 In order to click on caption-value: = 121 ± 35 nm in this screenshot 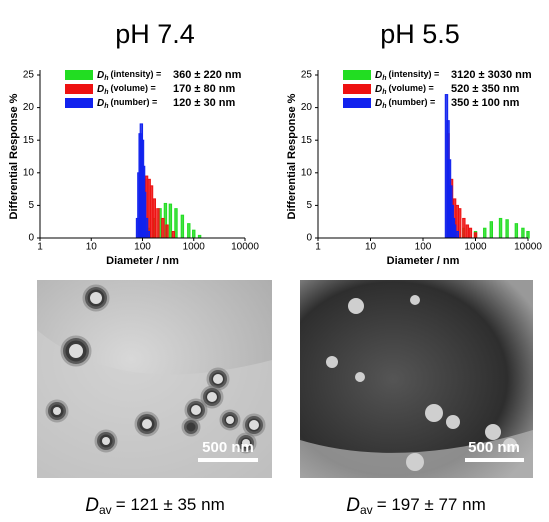, I will do `click(170, 504)`.